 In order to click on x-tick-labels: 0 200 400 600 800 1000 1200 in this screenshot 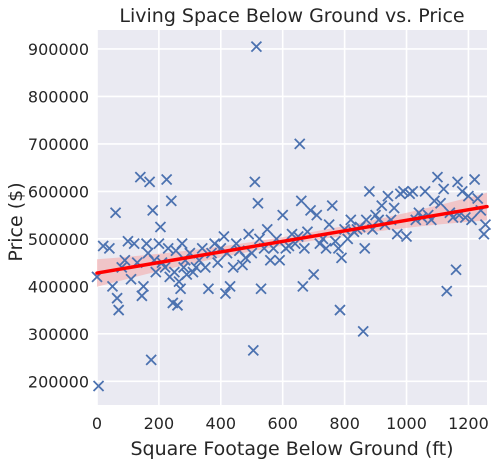, I will do `click(290, 423)`.